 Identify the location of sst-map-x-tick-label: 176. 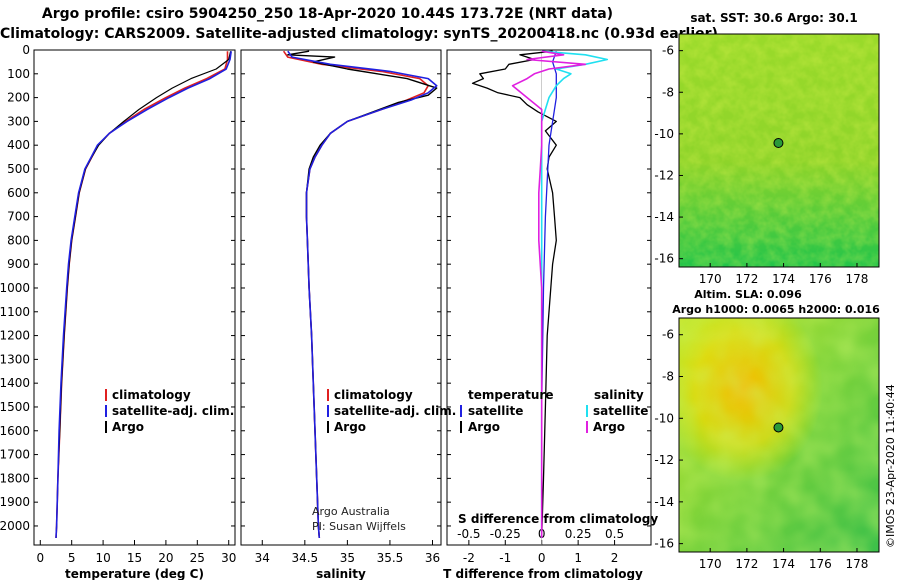
(820, 279).